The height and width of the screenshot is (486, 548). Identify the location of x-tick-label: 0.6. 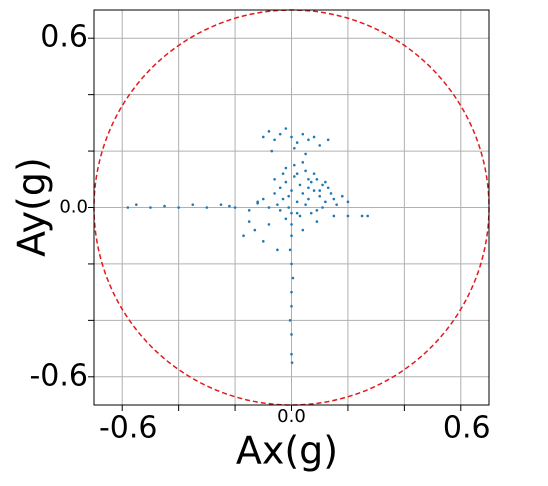
(467, 428).